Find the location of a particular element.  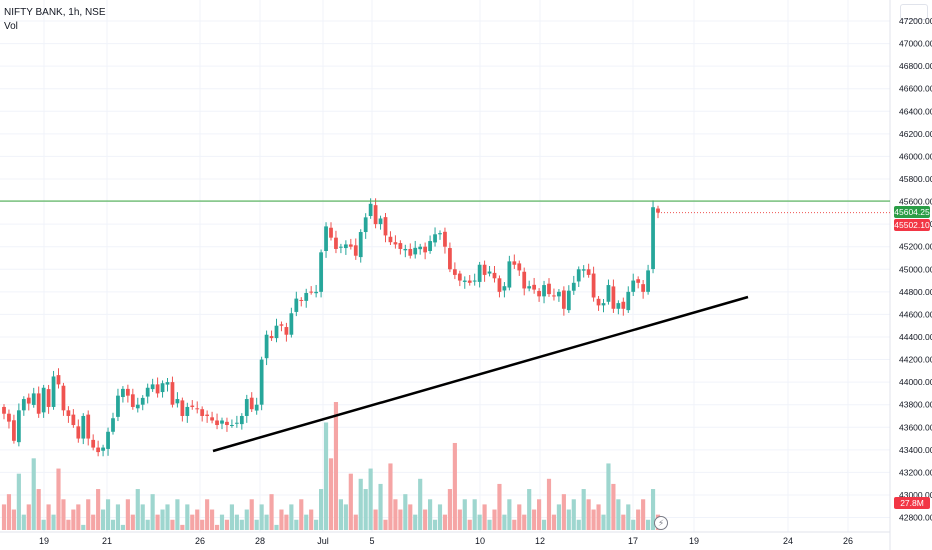

price-tick-label: 43400.00 is located at coordinates (915, 450).